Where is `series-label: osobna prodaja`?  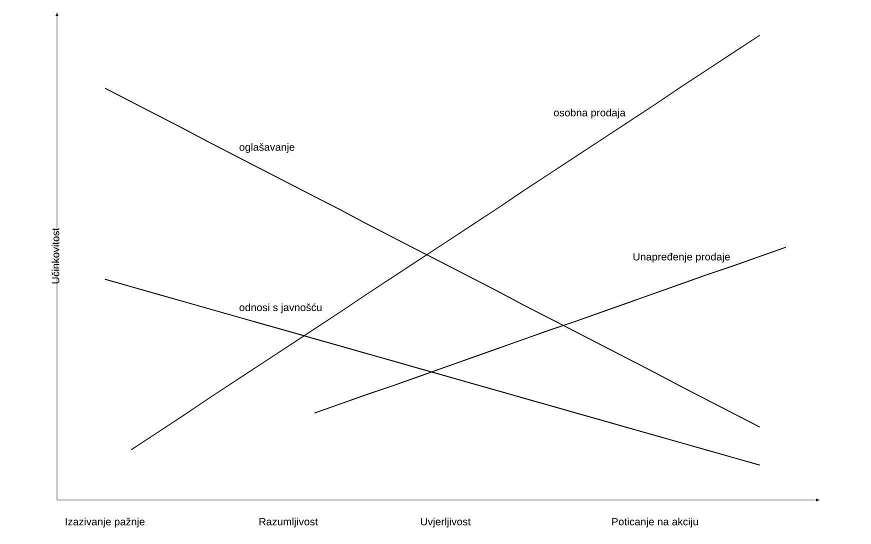 series-label: osobna prodaja is located at coordinates (590, 113).